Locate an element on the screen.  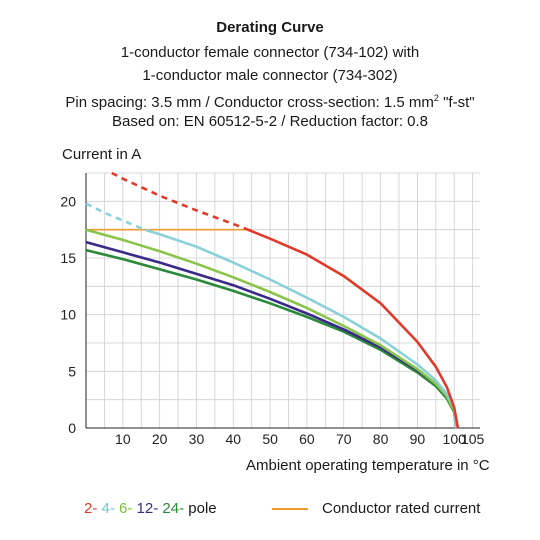
legend-pole-label: pole is located at coordinates (202, 508).